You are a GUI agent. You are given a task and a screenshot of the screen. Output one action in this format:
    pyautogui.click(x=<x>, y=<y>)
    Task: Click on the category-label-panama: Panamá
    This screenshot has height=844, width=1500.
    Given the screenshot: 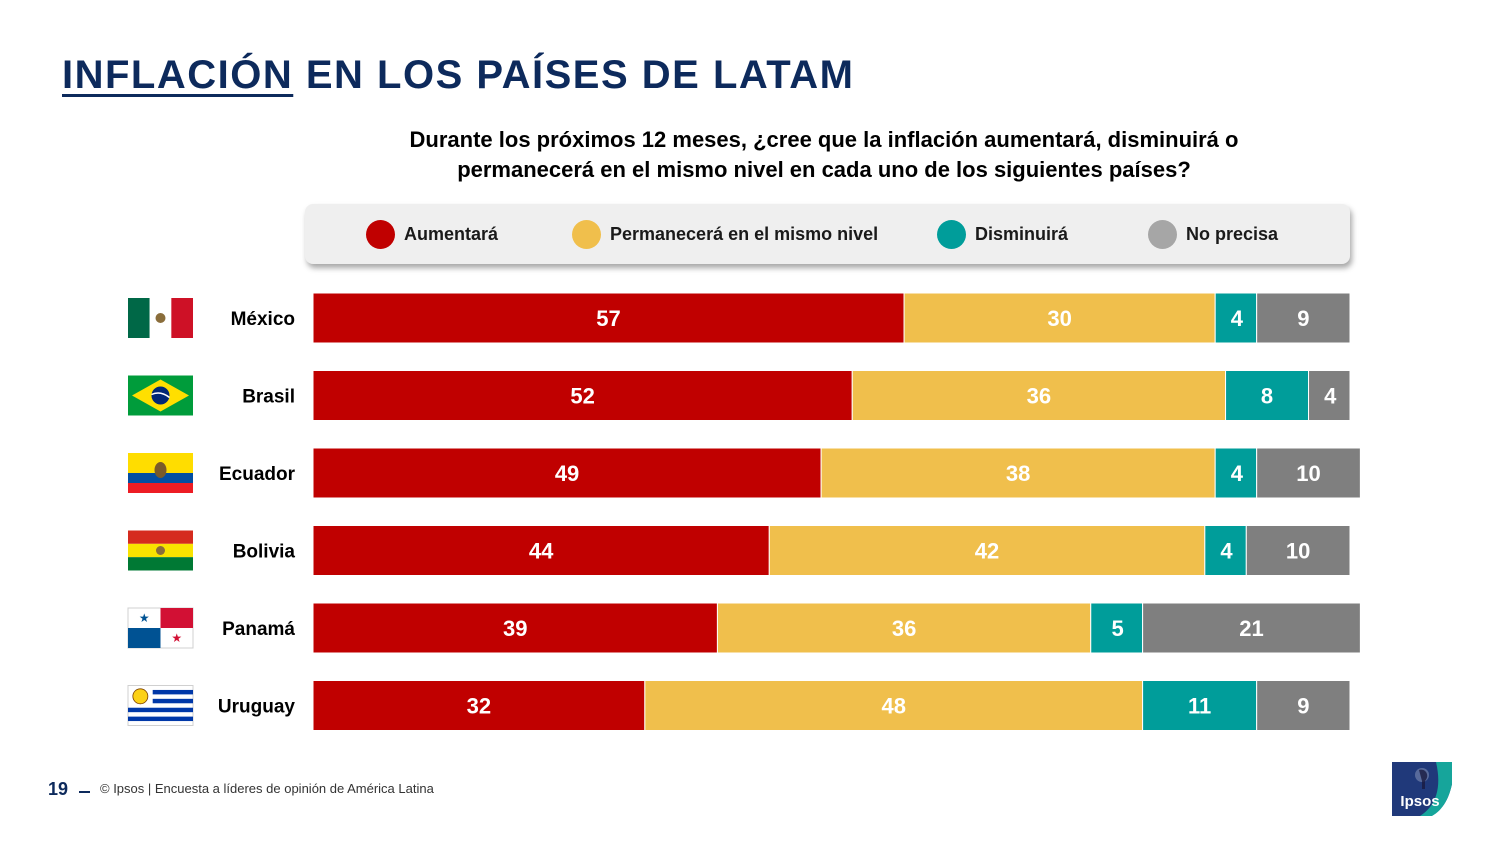 What is the action you would take?
    pyautogui.click(x=258, y=629)
    